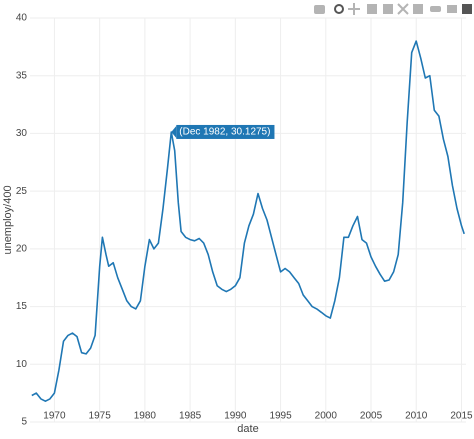 The image size is (474, 439). Describe the element at coordinates (190, 416) in the screenshot. I see `x-tick-label: 1985` at that location.